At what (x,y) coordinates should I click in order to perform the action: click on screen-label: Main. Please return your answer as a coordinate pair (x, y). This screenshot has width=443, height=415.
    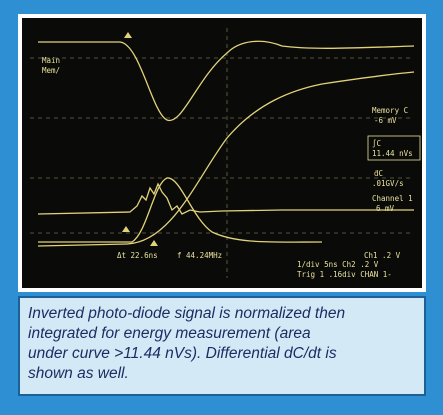
    Looking at the image, I should click on (51, 60).